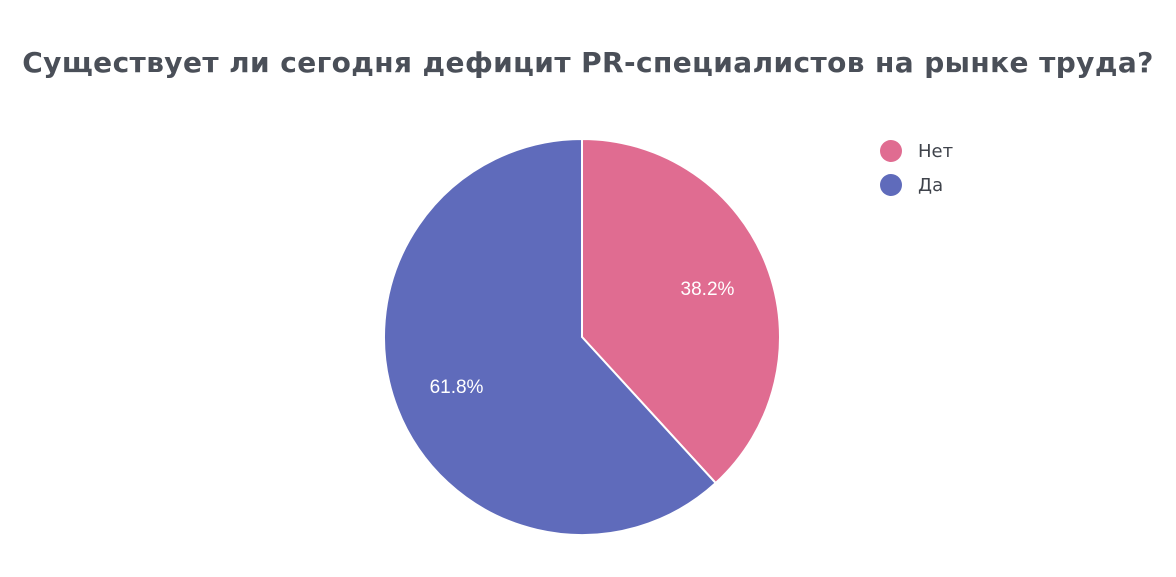 This screenshot has height=577, width=1176. What do you see at coordinates (891, 151) in the screenshot?
I see `legend-swatch-net` at bounding box center [891, 151].